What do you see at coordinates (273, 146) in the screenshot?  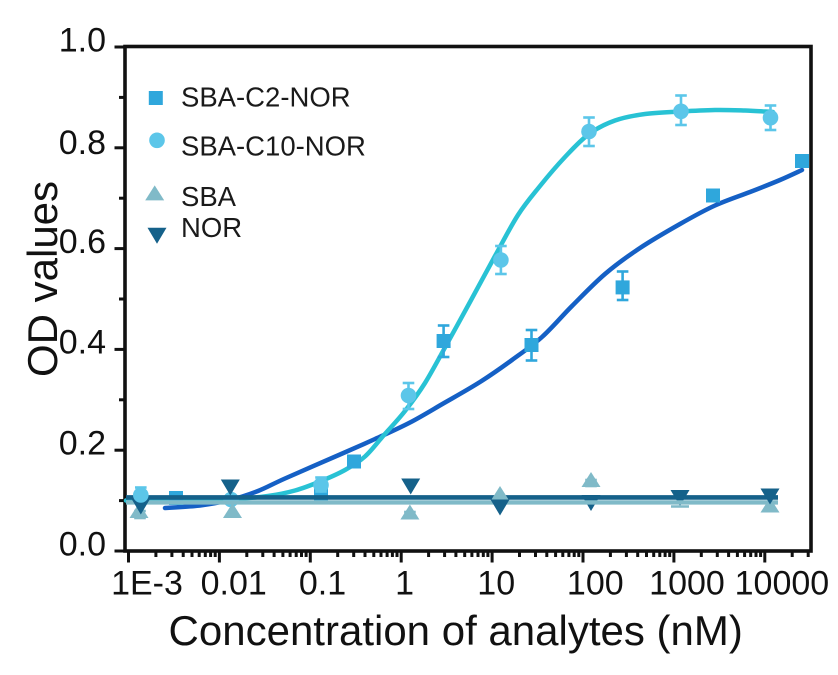 I see `svg-text: SBA-C10-NOR` at bounding box center [273, 146].